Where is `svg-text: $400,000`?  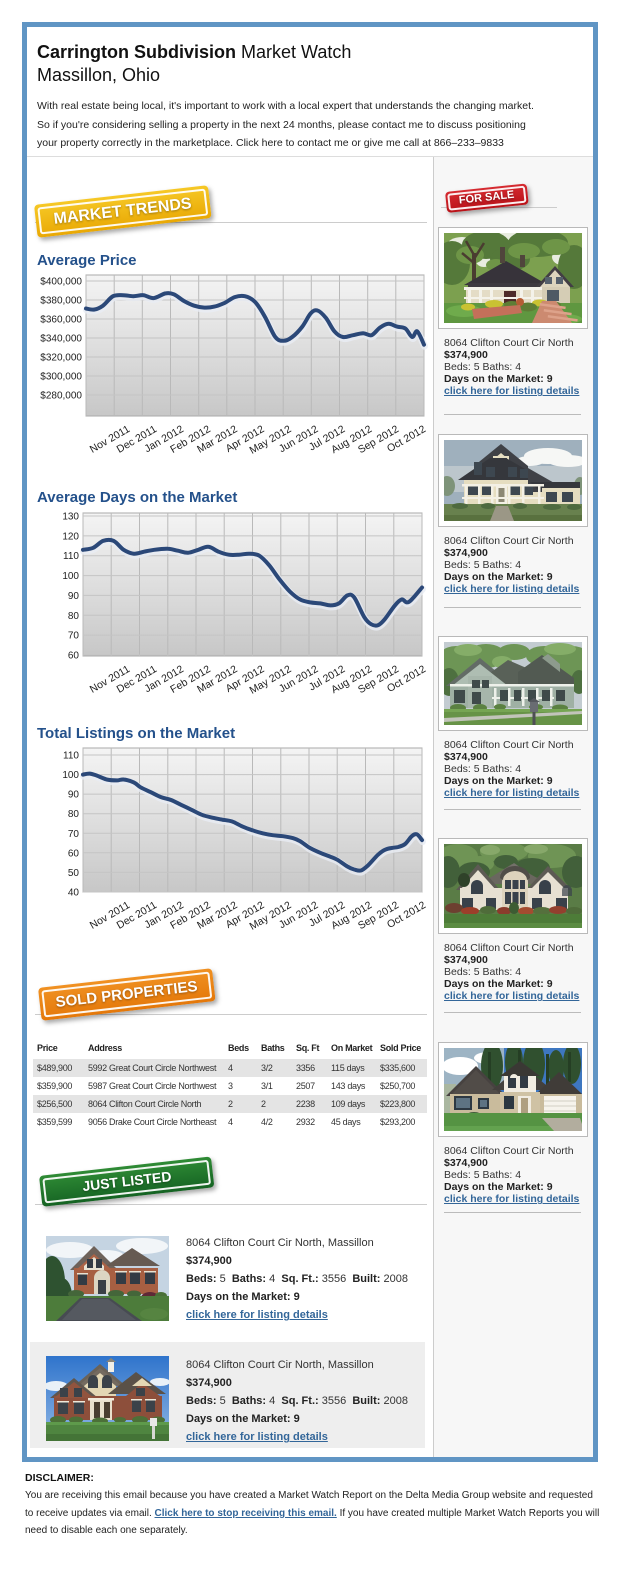
svg-text: $400,000 is located at coordinates (61, 282).